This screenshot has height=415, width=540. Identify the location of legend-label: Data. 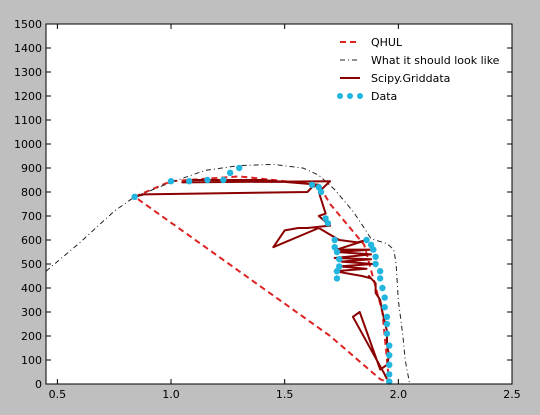
(384, 96).